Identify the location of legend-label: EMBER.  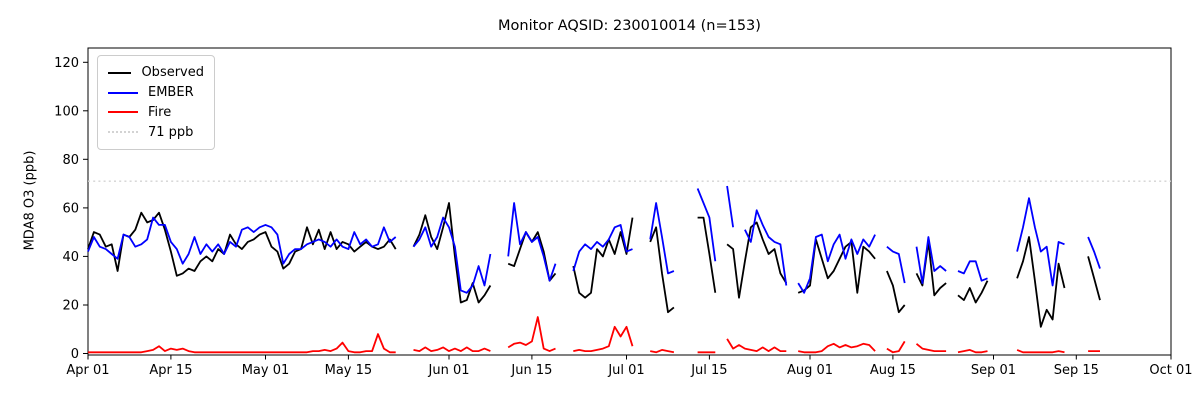
(171, 93).